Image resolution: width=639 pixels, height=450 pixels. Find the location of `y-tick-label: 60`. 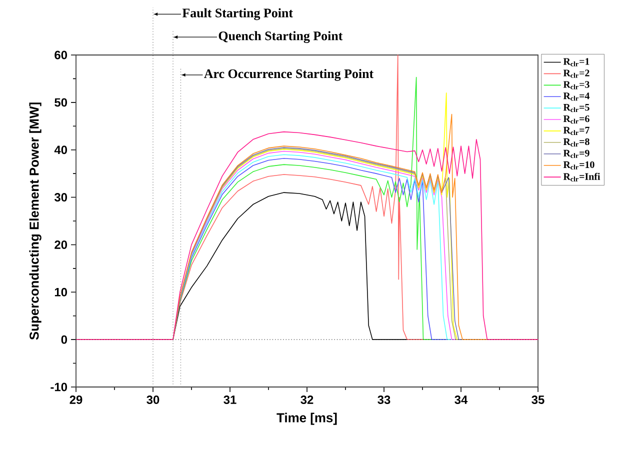

y-tick-label: 60 is located at coordinates (61, 55).